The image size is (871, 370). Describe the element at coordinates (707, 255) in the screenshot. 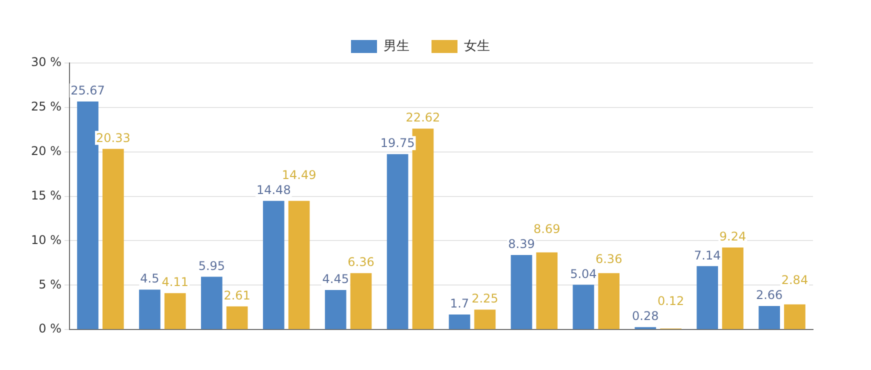

I see `data-label: 7.14` at that location.